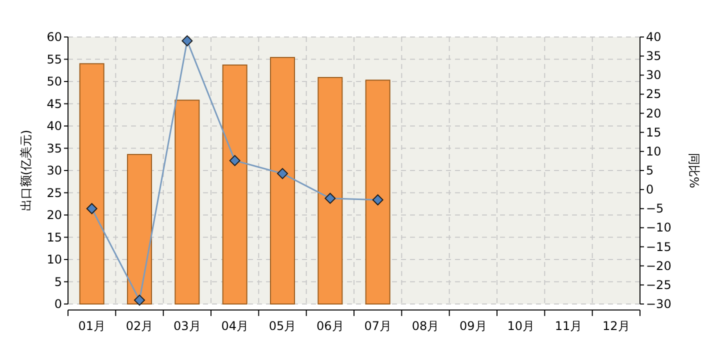  What do you see at coordinates (520, 326) in the screenshot?
I see `x-tick-label: 10月` at bounding box center [520, 326].